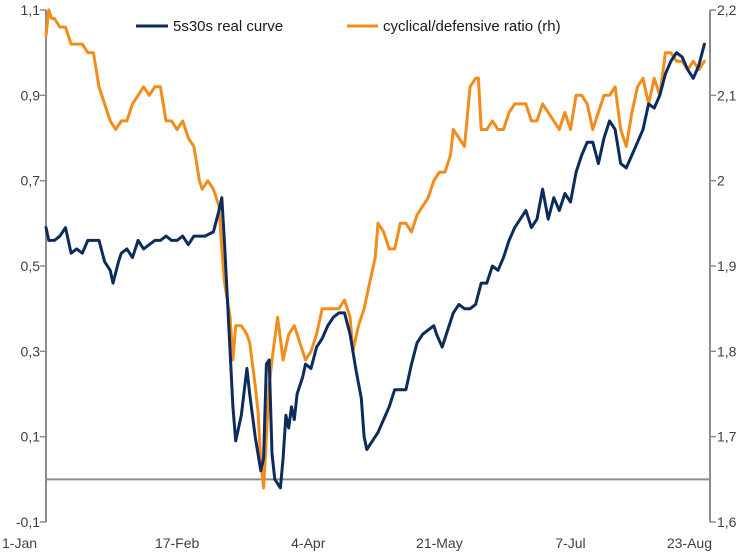 This screenshot has height=559, width=754. I want to click on y-right-tick-label: 2, so click(721, 181).